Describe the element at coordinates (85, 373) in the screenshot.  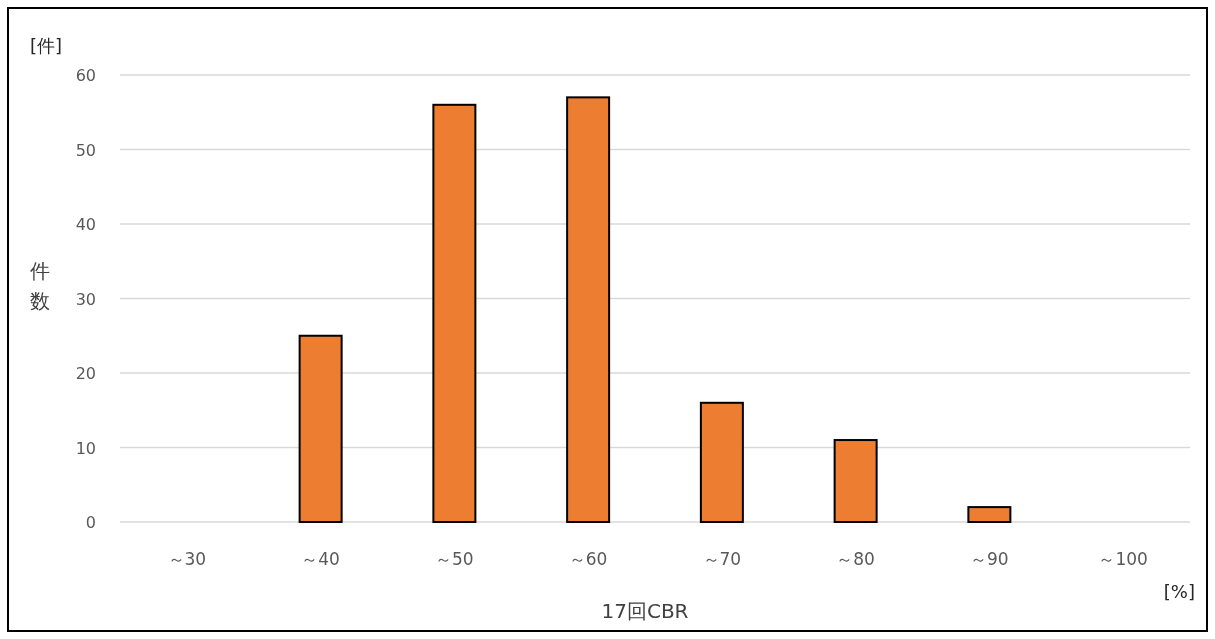
I see `y-tick-label: 20` at that location.